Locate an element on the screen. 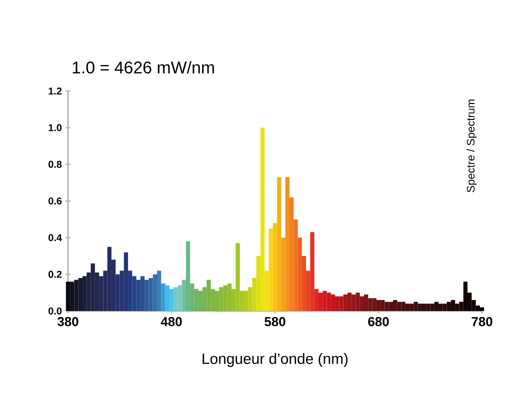  x-tick-label: 380 is located at coordinates (67, 321).